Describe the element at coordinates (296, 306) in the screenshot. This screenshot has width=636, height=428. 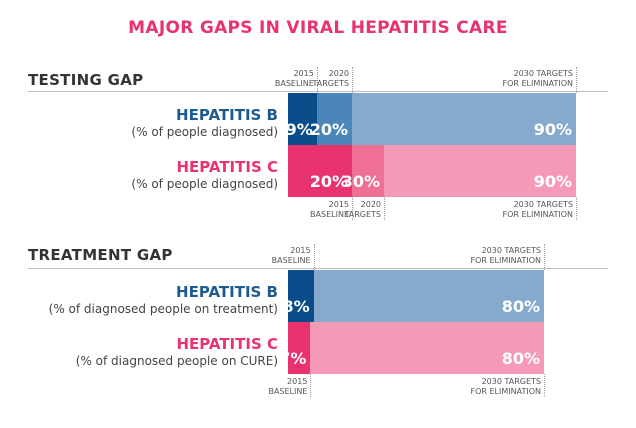
I see `bar-value-label: 8%` at that location.